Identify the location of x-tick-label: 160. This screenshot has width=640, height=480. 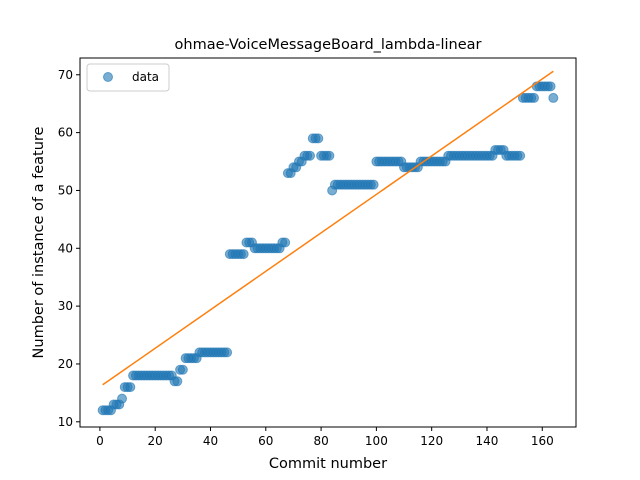
(542, 441).